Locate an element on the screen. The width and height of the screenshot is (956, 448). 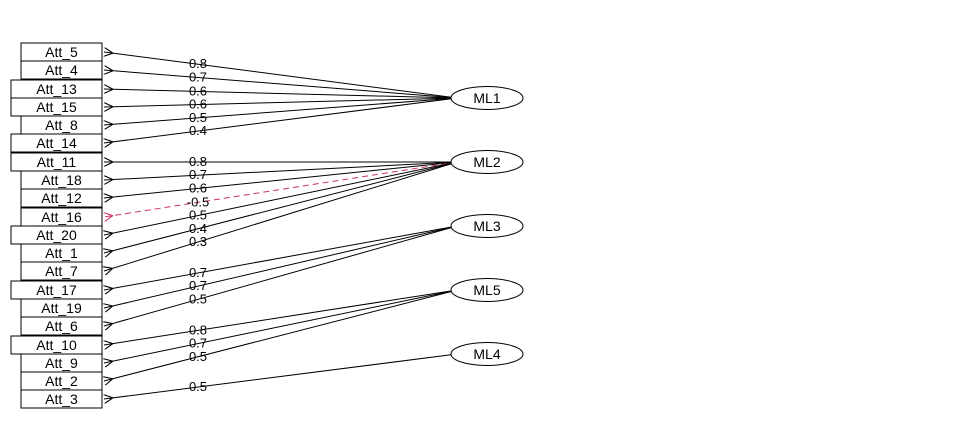
factor-nodes-layer: ML1 ML2 ML3 ML5 ML4 is located at coordinates (487, 226).